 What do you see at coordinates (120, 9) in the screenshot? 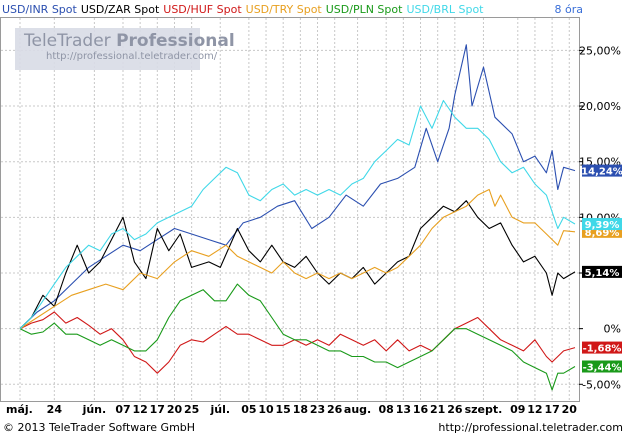
I see `legend-item-1: USD/ZAR Spot` at bounding box center [120, 9].